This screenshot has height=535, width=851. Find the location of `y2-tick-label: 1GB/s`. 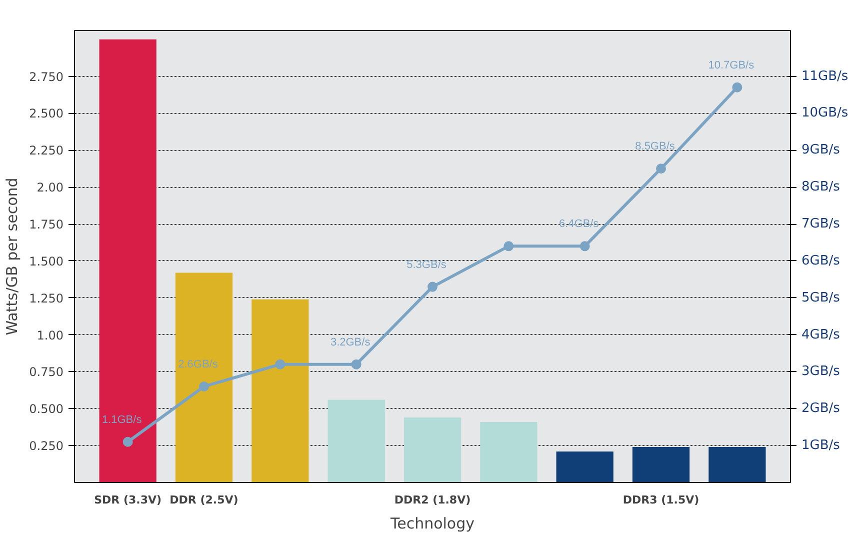

y2-tick-label: 1GB/s is located at coordinates (821, 446).